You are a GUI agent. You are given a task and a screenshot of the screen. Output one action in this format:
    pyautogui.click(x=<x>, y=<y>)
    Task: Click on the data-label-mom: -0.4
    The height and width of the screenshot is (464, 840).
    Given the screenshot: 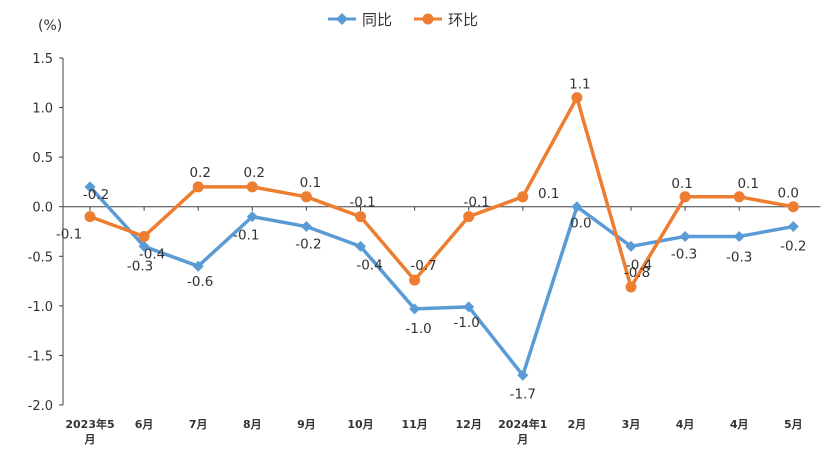 What is the action you would take?
    pyautogui.click(x=152, y=254)
    